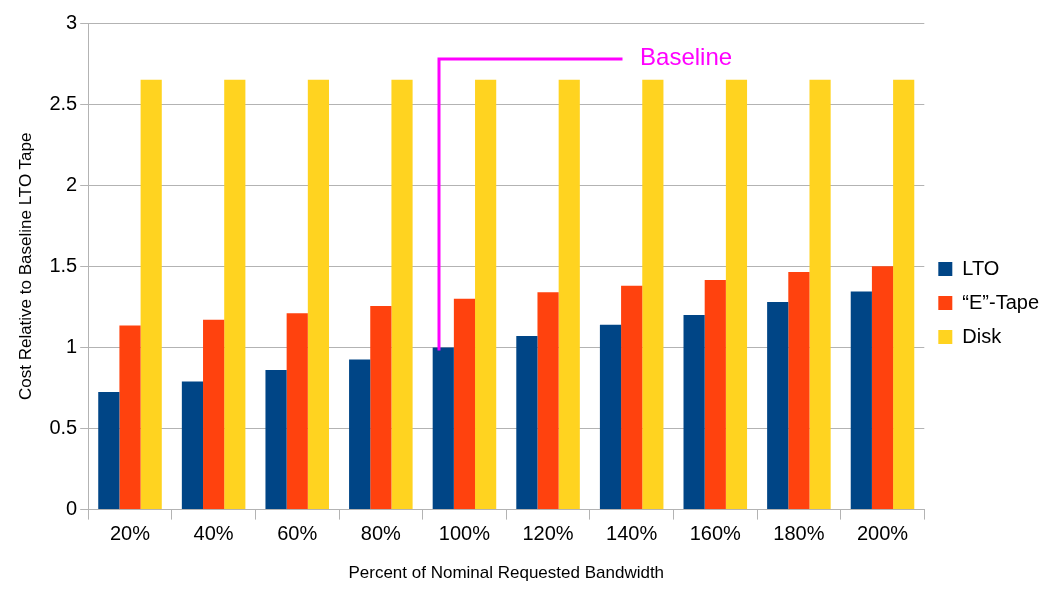 The image size is (1061, 592). I want to click on x-tick-label: 180%, so click(799, 533).